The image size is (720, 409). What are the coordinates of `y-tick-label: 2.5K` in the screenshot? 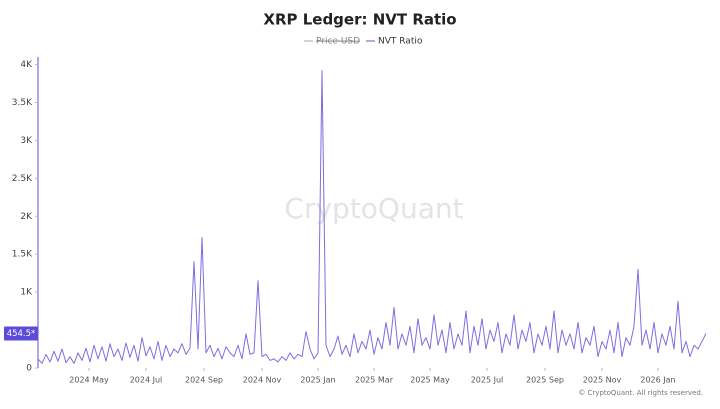 It's located at (22, 179).